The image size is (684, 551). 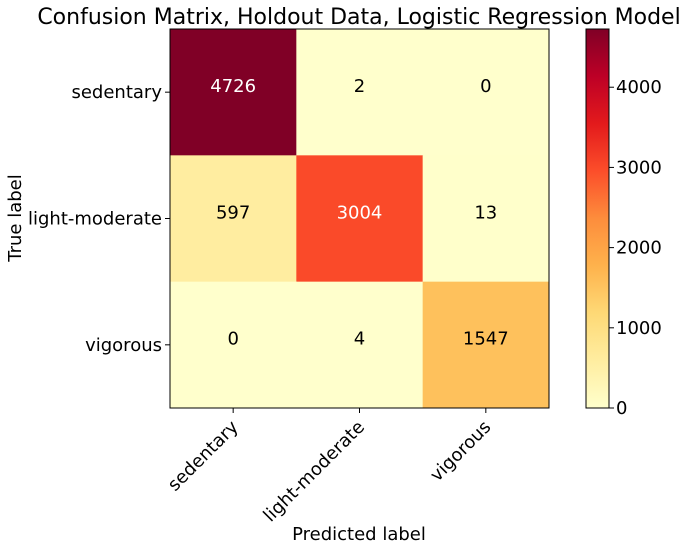 I want to click on colorbar-tick-label: 3000, so click(x=639, y=167).